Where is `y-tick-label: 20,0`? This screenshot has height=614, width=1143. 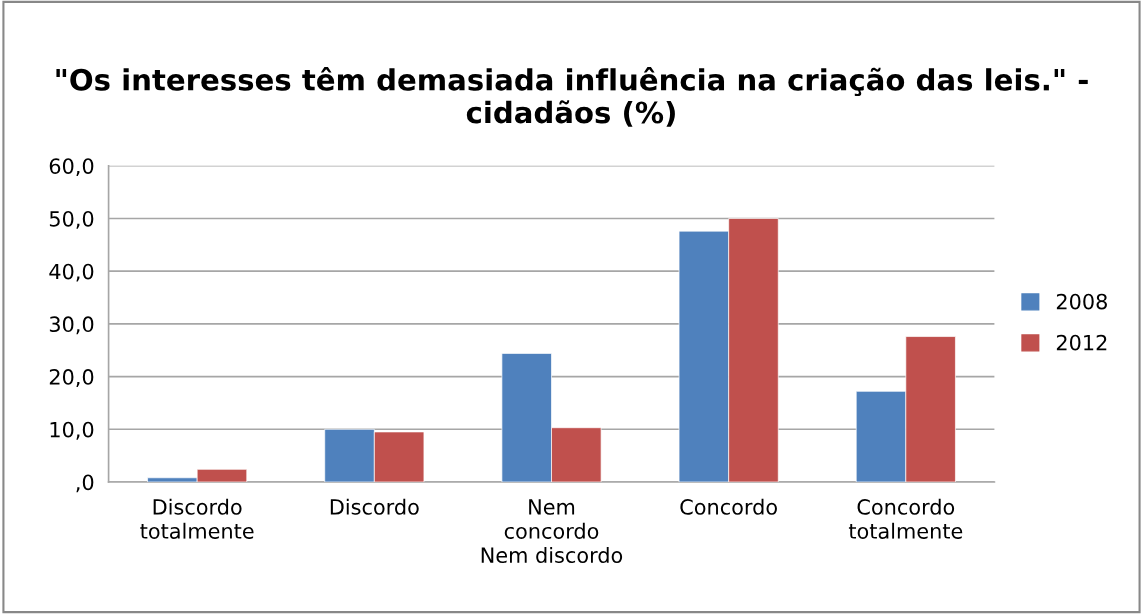 y-tick-label: 20,0 is located at coordinates (71, 378).